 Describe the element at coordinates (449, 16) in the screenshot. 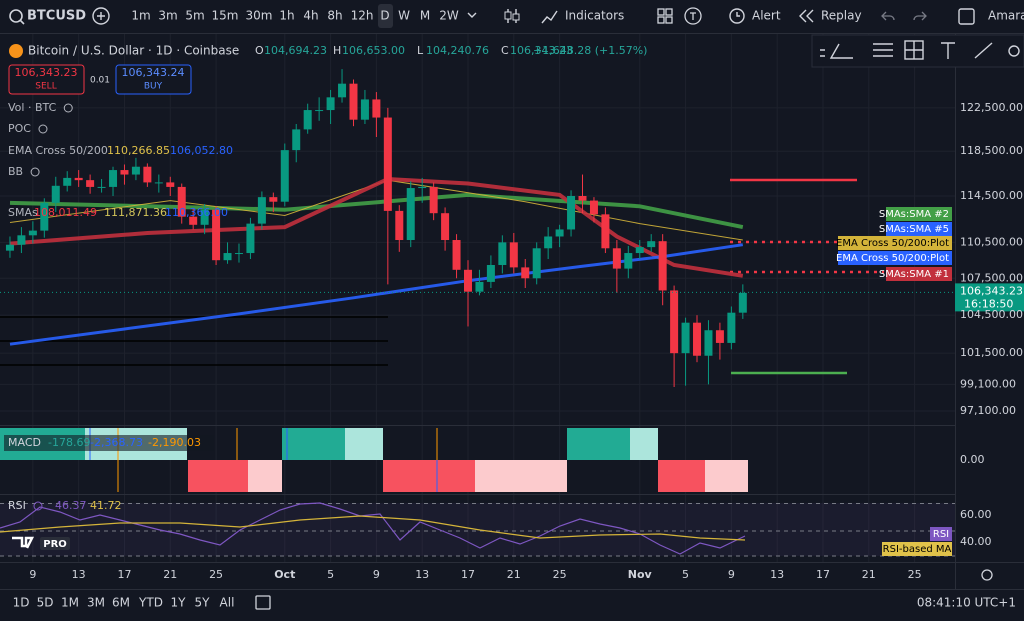

I see `interval-button: 2W` at that location.